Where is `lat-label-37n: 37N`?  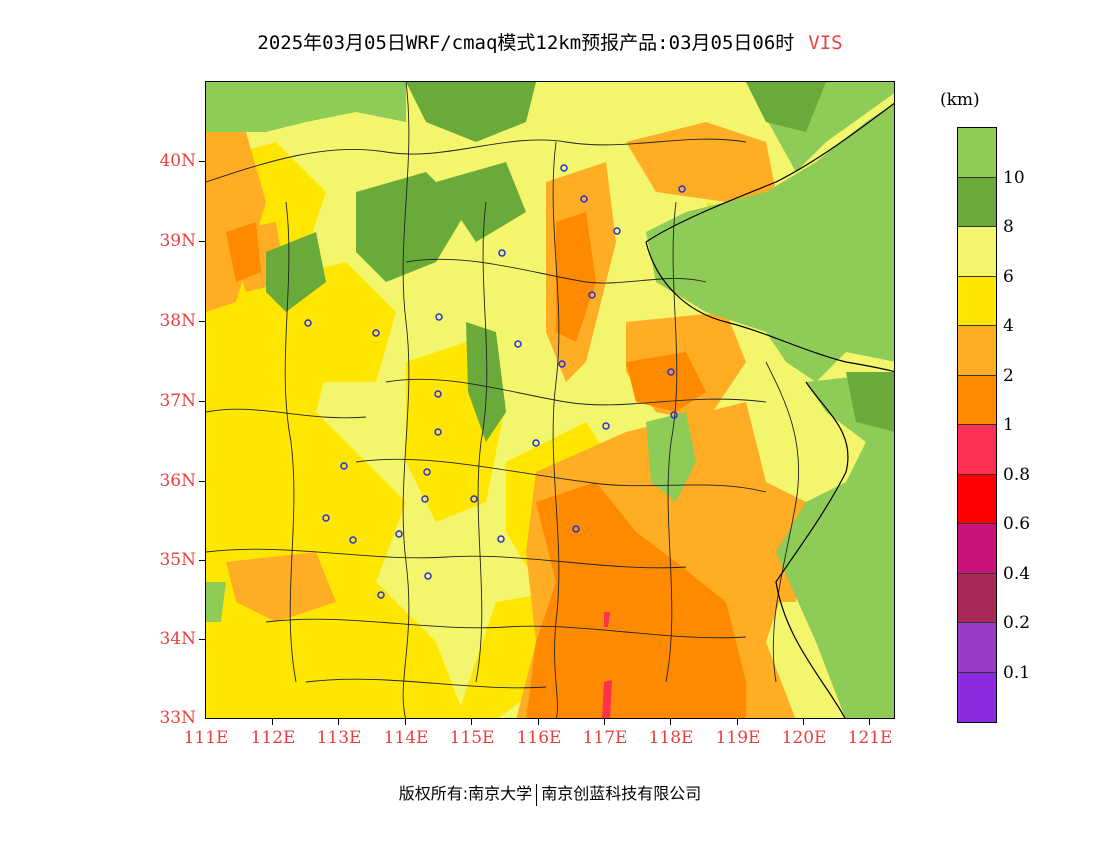 lat-label-37n: 37N is located at coordinates (177, 401).